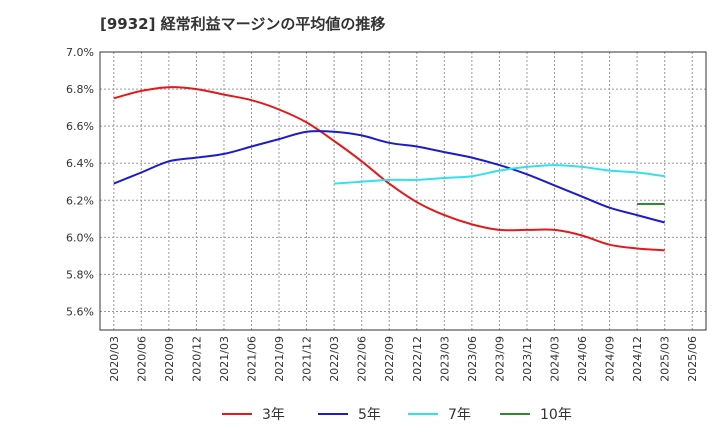  I want to click on legend: 3年 5年 7年 10年, so click(397, 415).